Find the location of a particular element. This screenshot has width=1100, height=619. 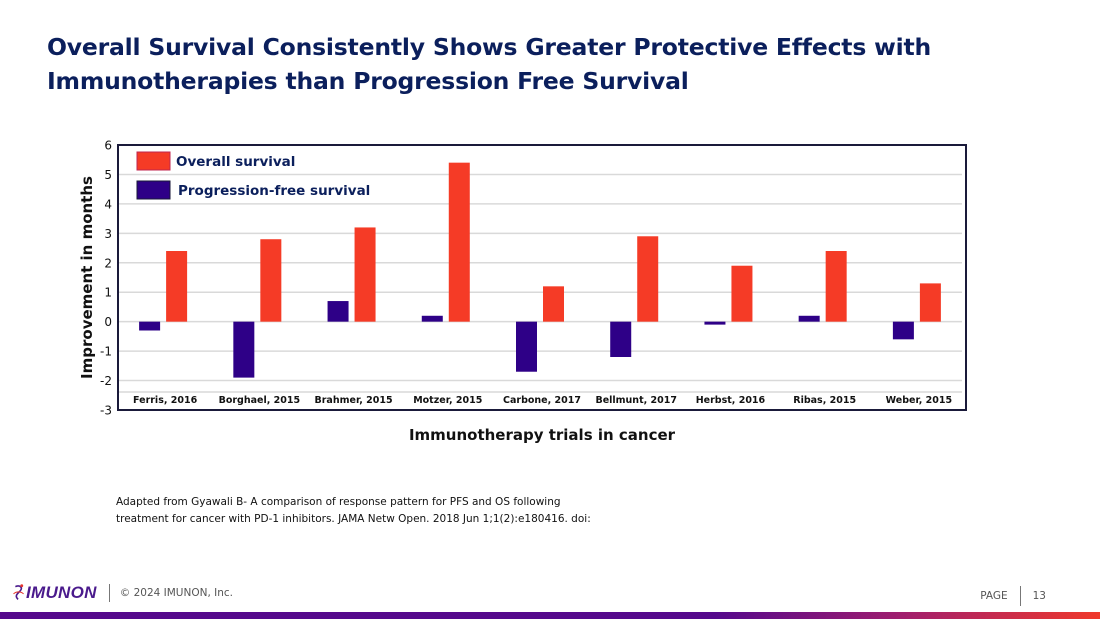

logo-swoosh-icon is located at coordinates (18, 592).